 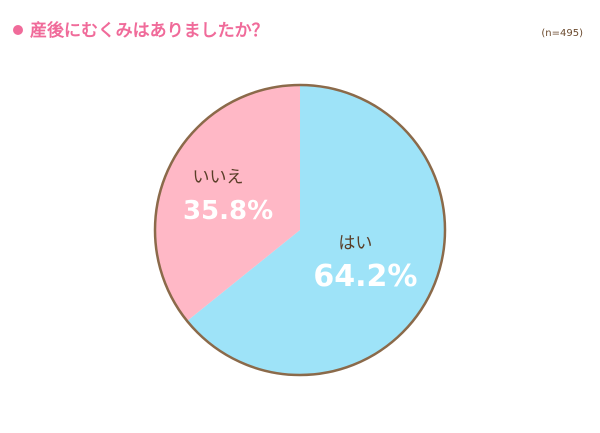 What do you see at coordinates (228, 211) in the screenshot?
I see `value-label: 35.8%` at bounding box center [228, 211].